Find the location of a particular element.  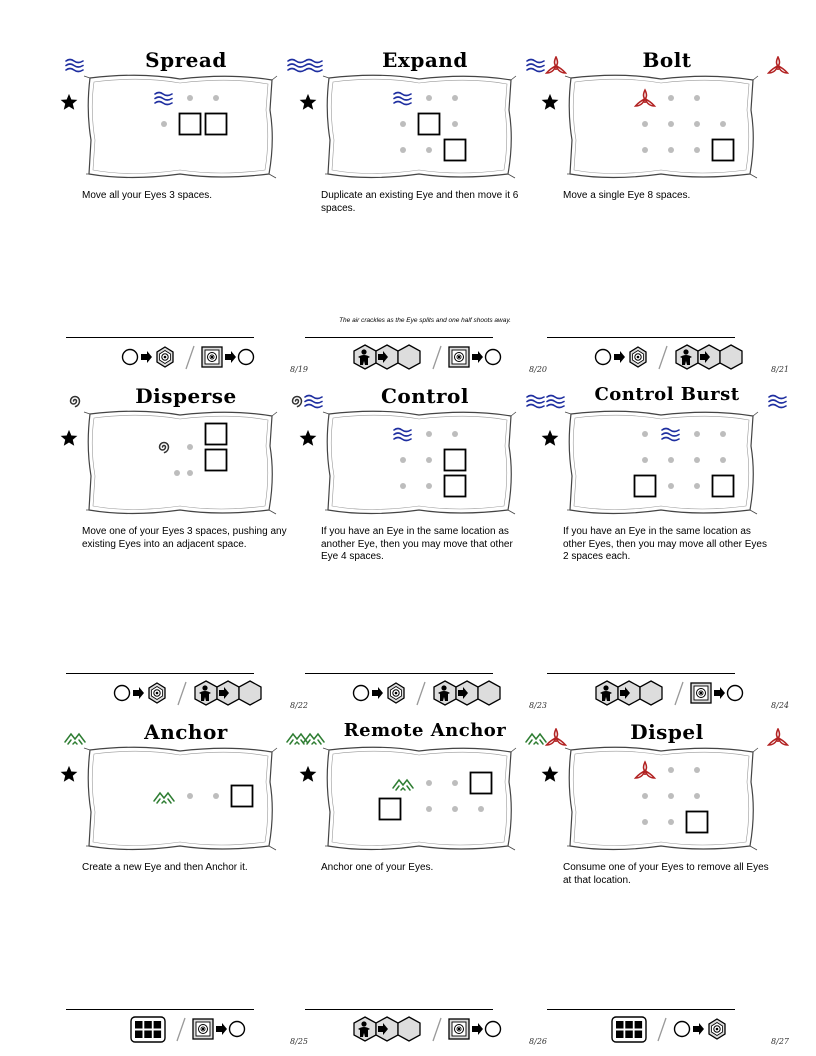

card-description: Anchor one of your Eyes. is located at coordinates (377, 867).